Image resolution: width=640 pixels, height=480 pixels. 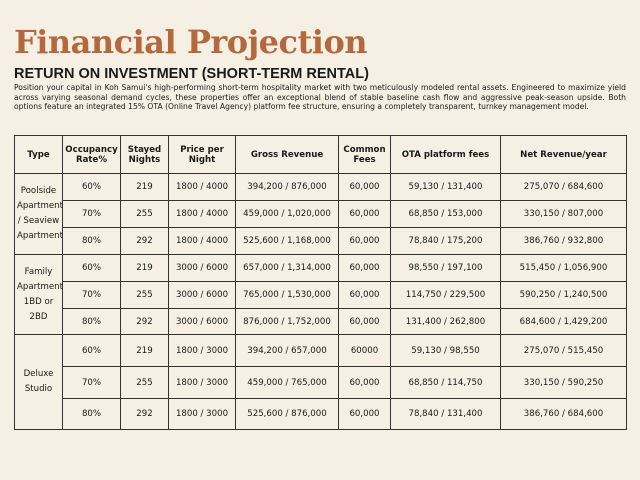 I want to click on cell: 386,760 / 684,600, so click(x=563, y=414).